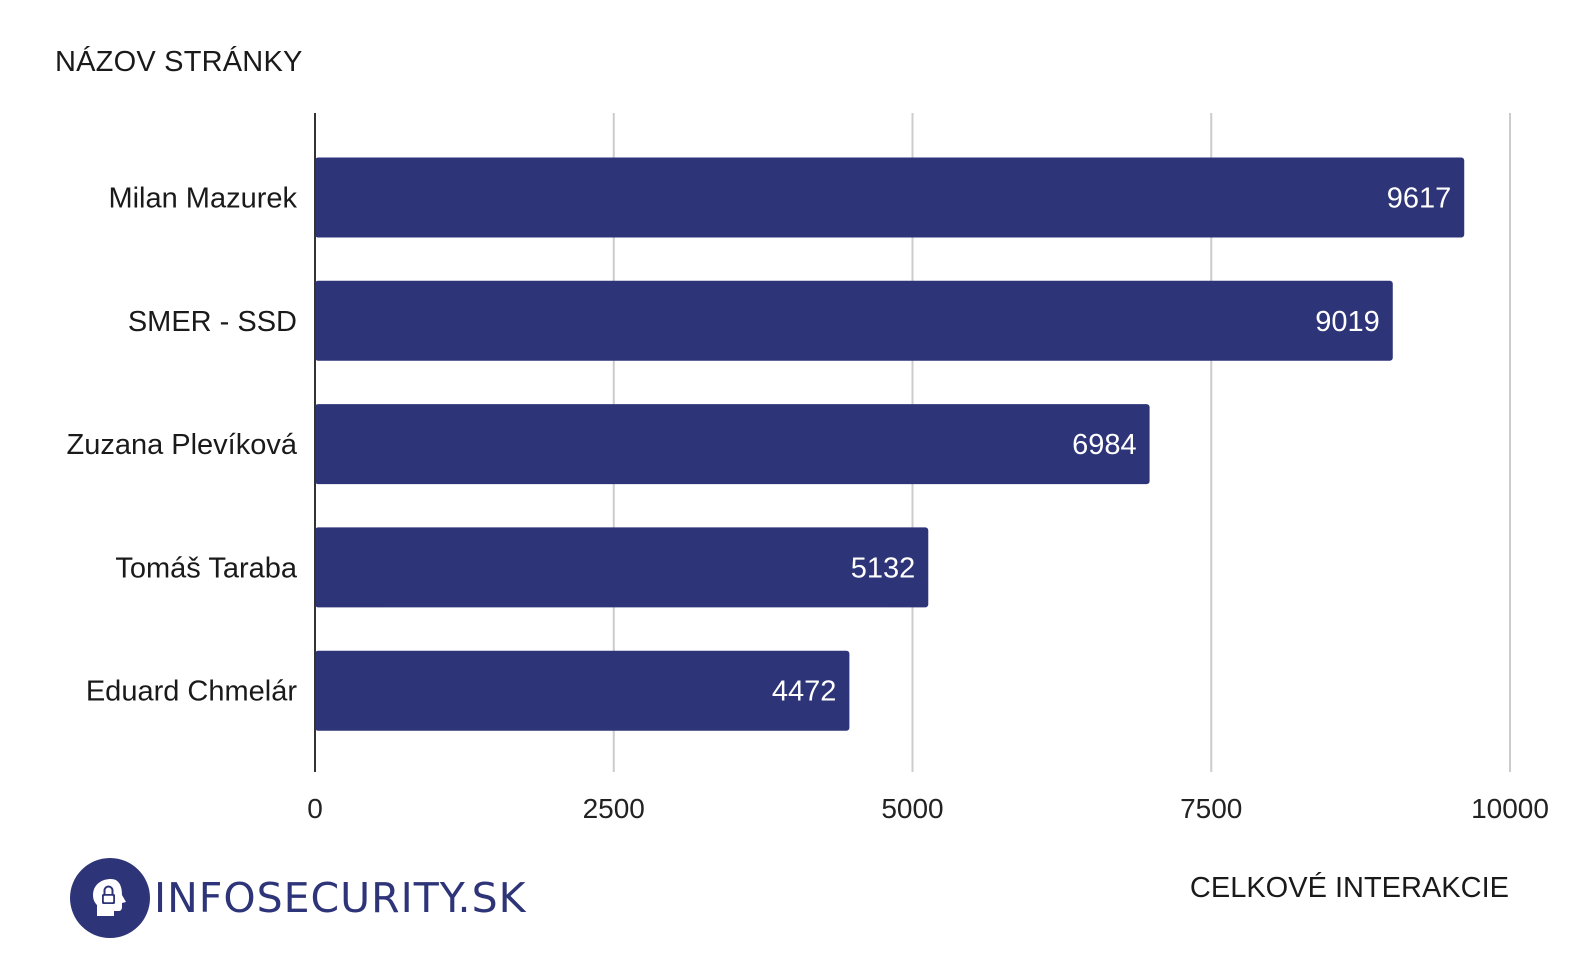 The height and width of the screenshot is (976, 1592). Describe the element at coordinates (191, 692) in the screenshot. I see `category-label: Eduard Chmelár` at that location.